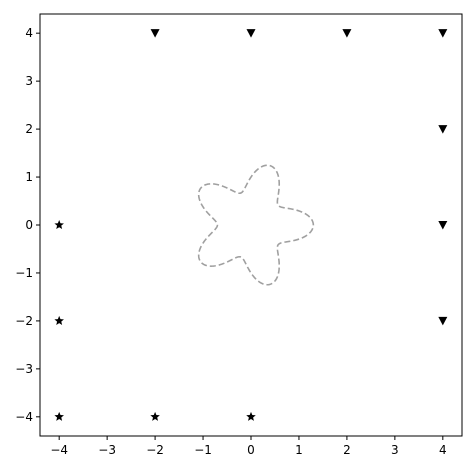 The height and width of the screenshot is (470, 476). I want to click on x-tick-label: 2, so click(347, 450).